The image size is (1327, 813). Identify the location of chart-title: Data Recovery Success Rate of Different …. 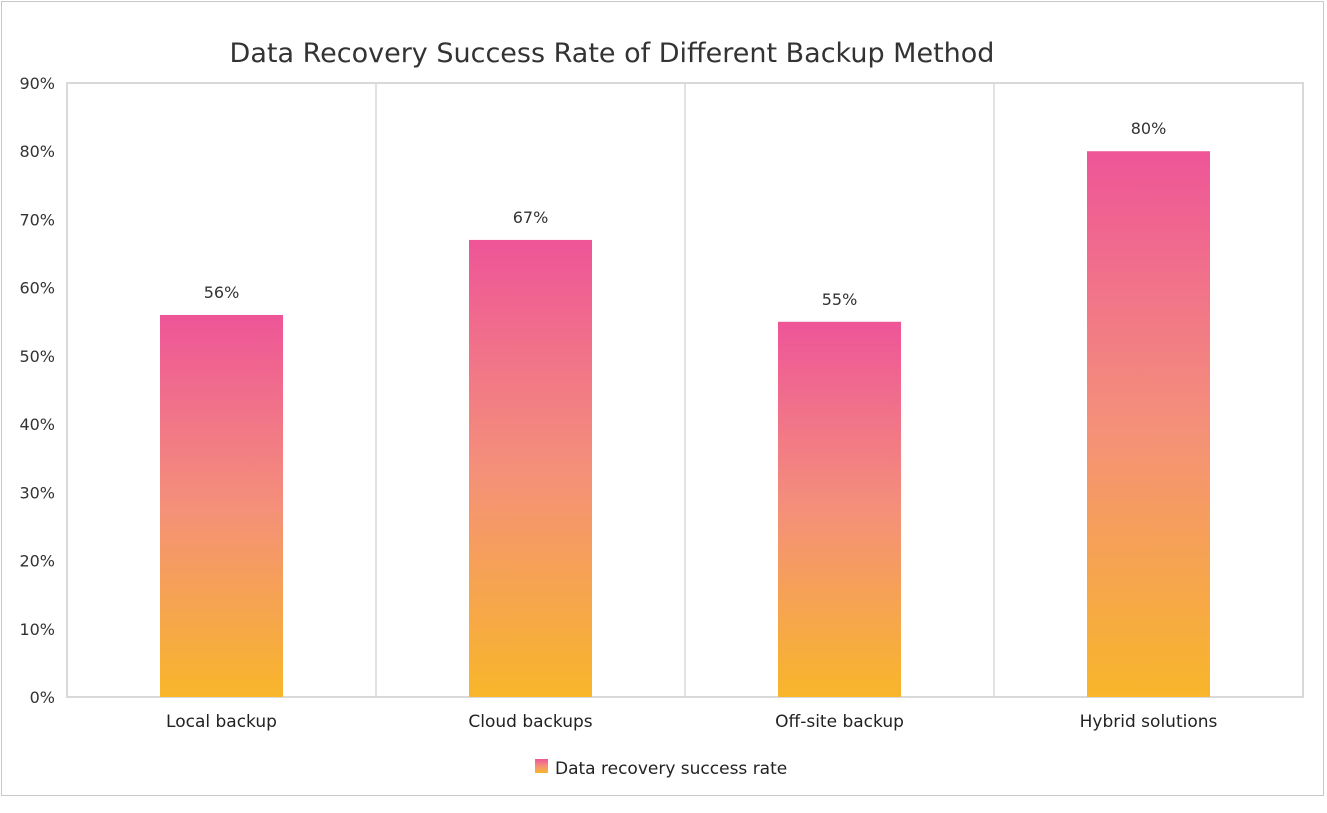
(612, 53).